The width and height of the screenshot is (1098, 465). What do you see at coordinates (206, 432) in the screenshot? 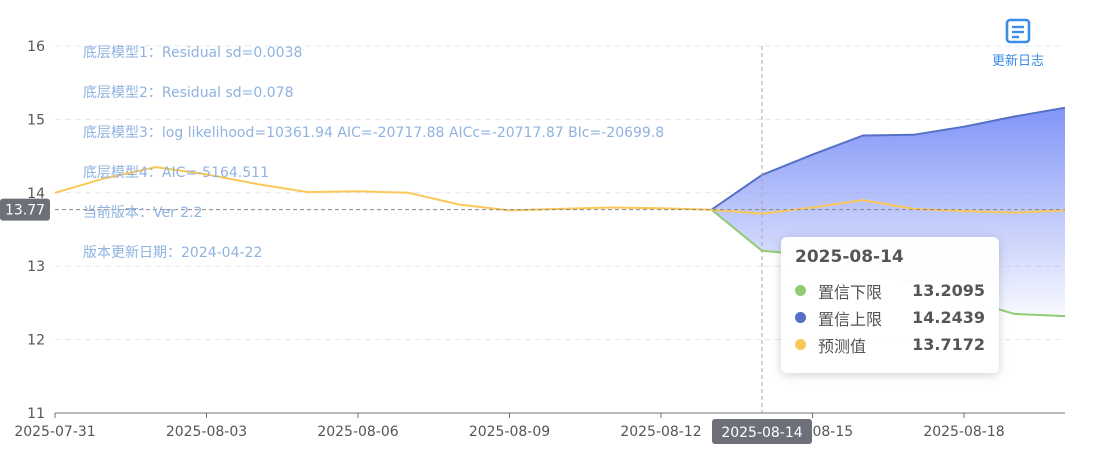
I see `x-tick-label-2025-08-03: 2025-08-03` at bounding box center [206, 432].